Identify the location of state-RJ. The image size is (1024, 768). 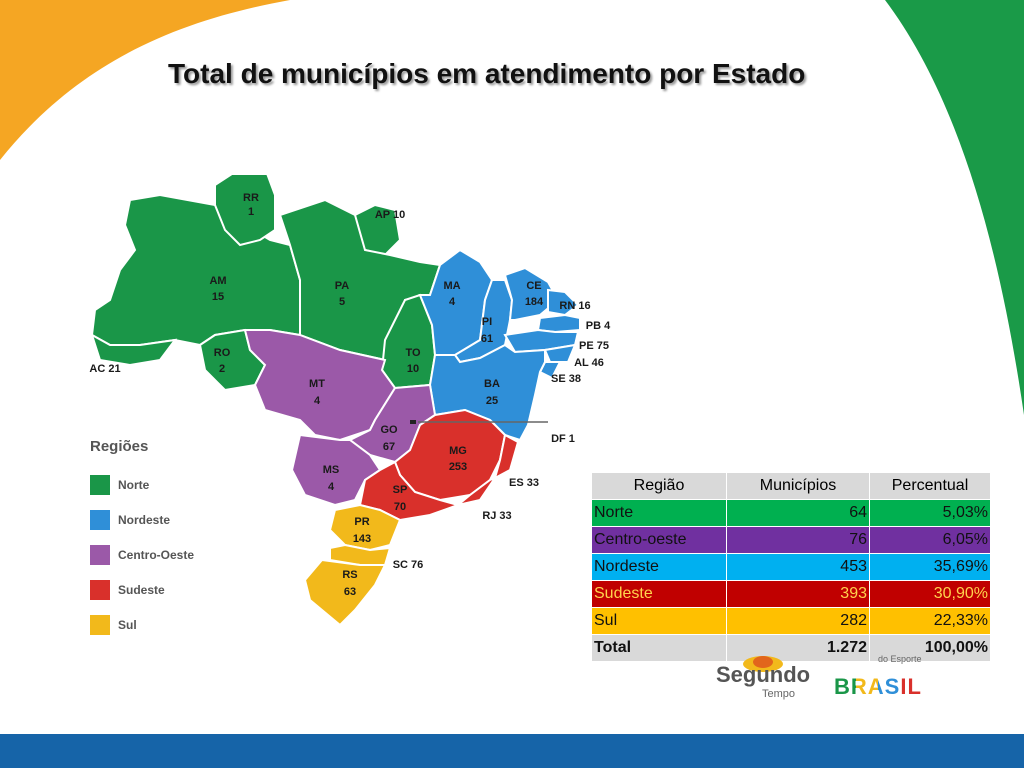
(477, 490).